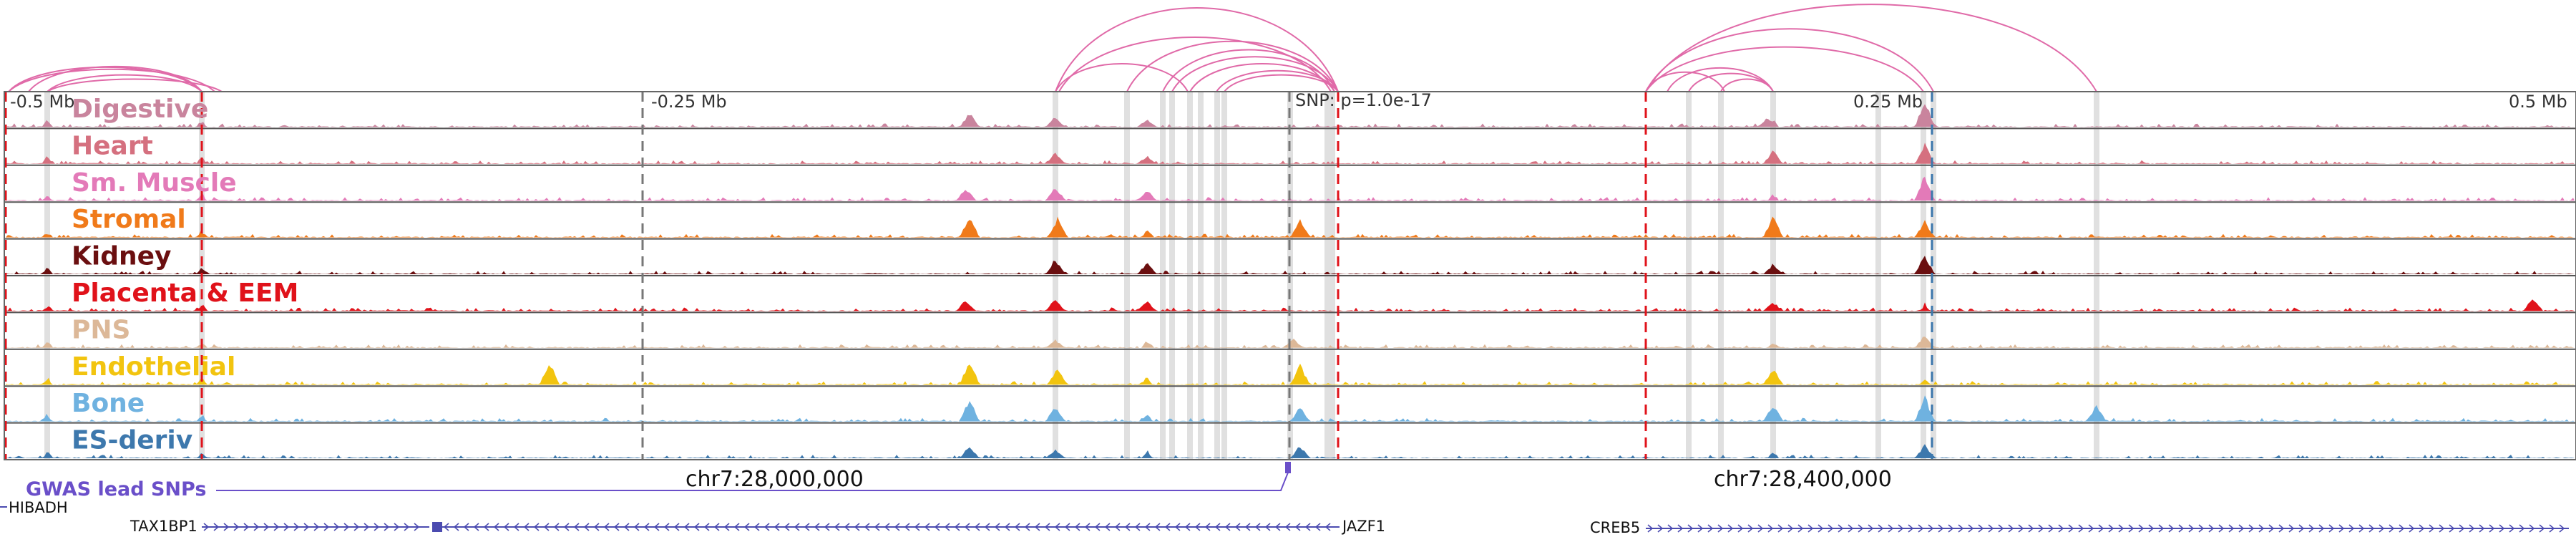  Describe the element at coordinates (38, 507) in the screenshot. I see `gene-label-hibadh: HIBADH` at that location.